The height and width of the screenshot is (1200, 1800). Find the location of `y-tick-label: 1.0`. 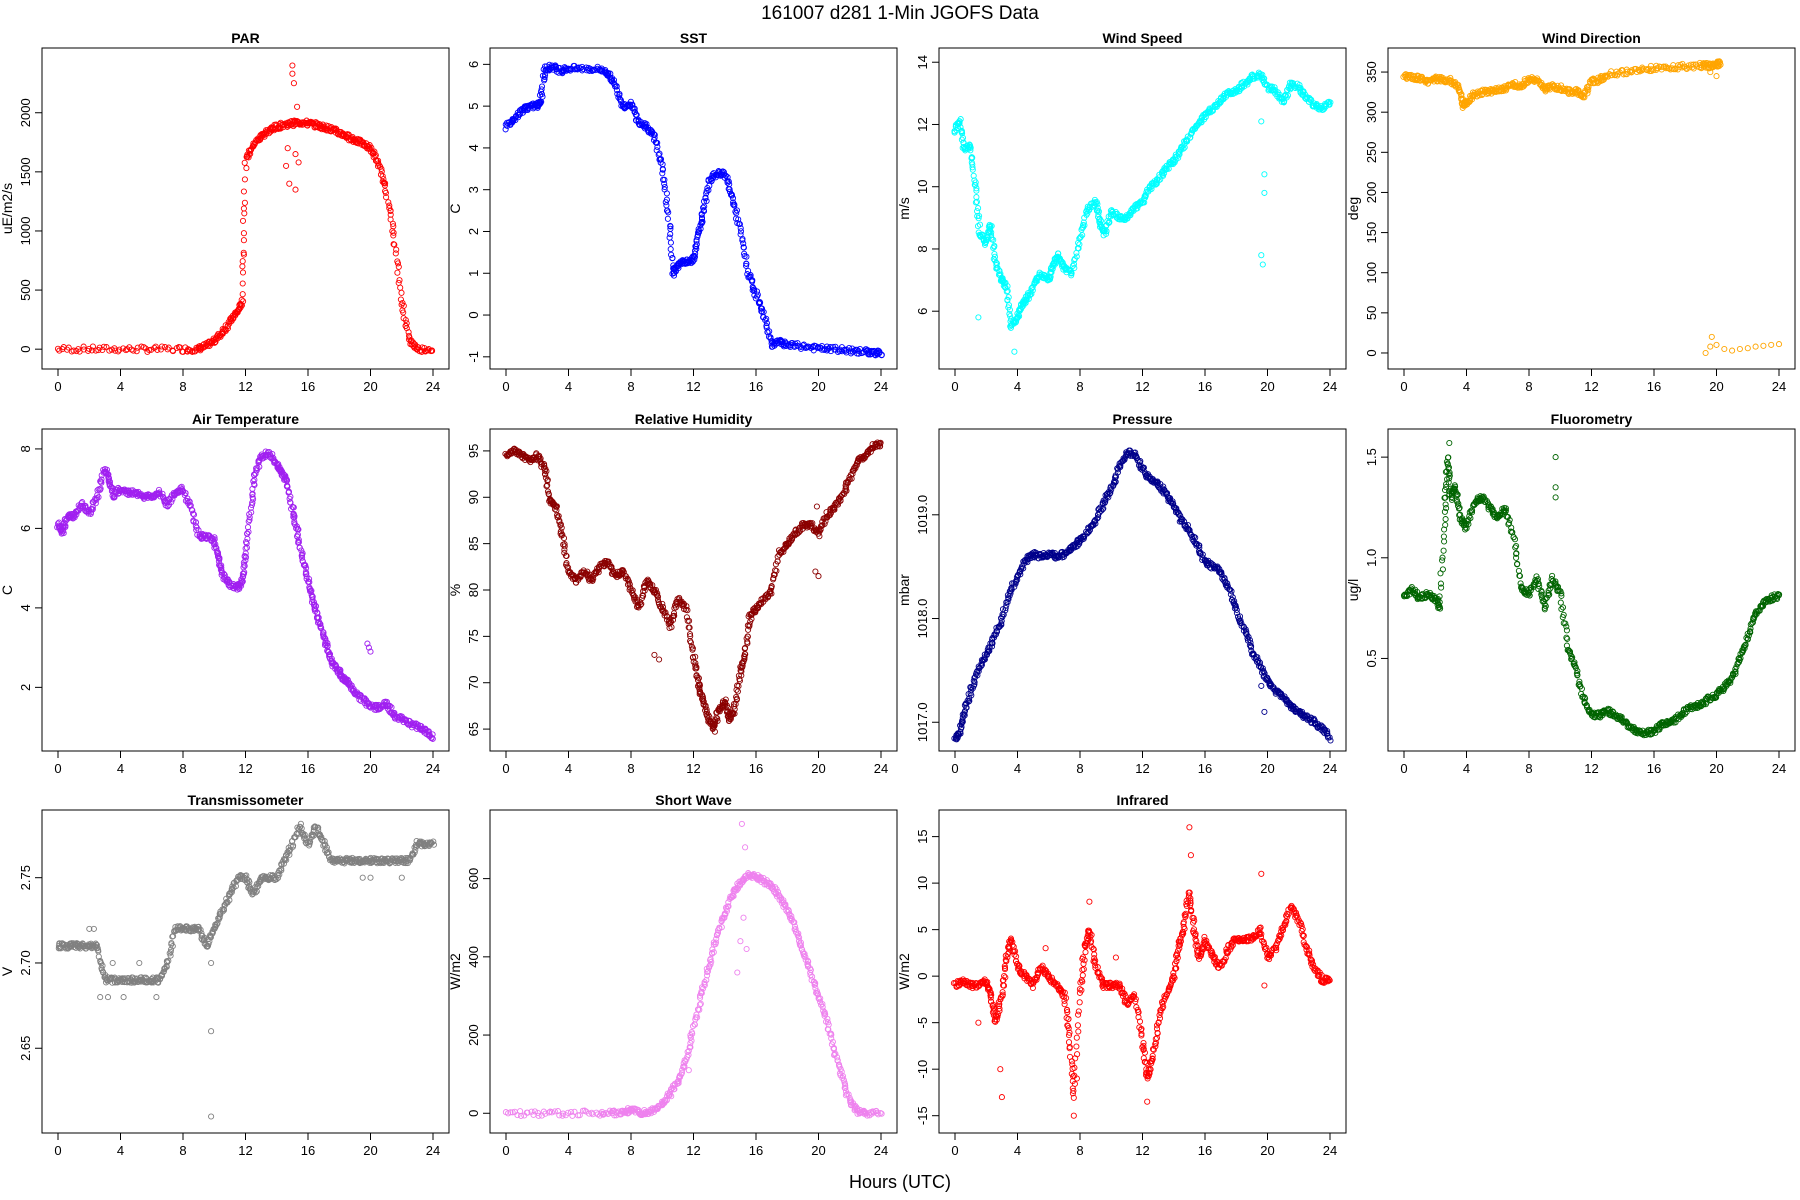

y-tick-label: 1.0 is located at coordinates (1371, 558).